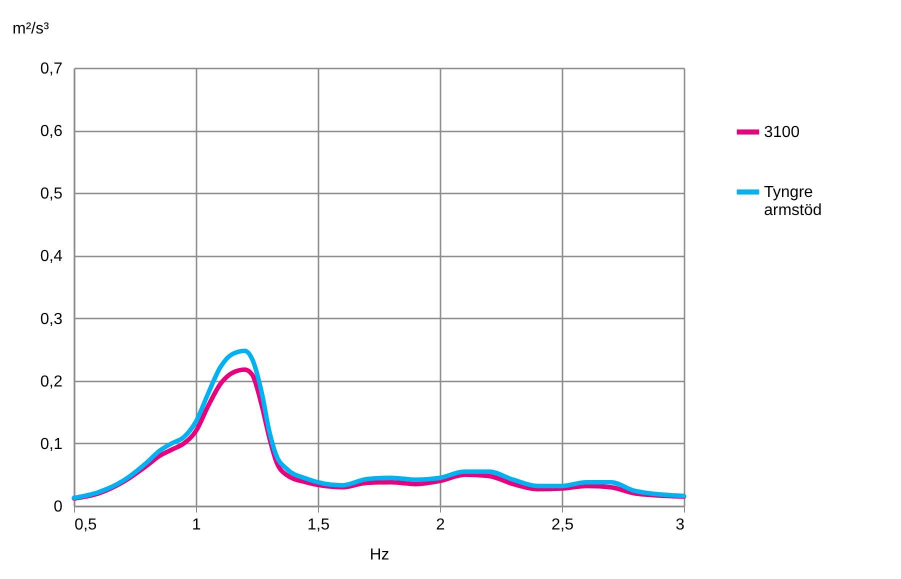 This screenshot has width=901, height=579. What do you see at coordinates (31, 29) in the screenshot?
I see `y-axis-title: m²/s³` at bounding box center [31, 29].